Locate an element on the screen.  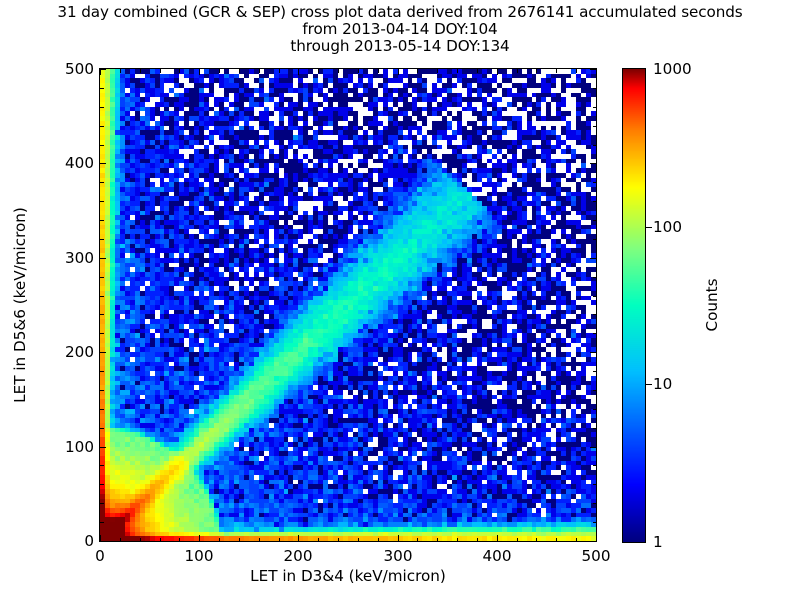
x-tick-label: 300 is located at coordinates (398, 556).